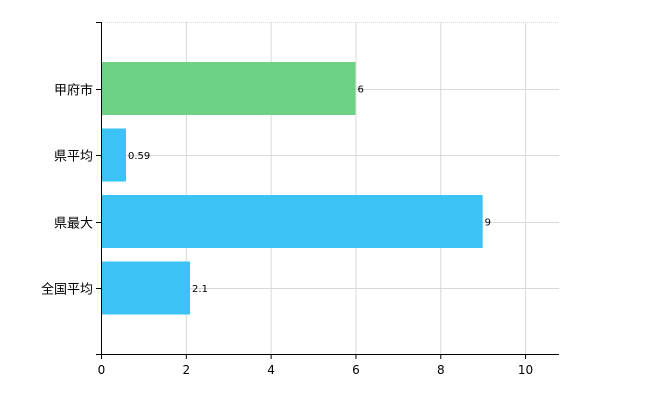 The height and width of the screenshot is (400, 650). I want to click on category-label-1: 甲府市, so click(73, 91).